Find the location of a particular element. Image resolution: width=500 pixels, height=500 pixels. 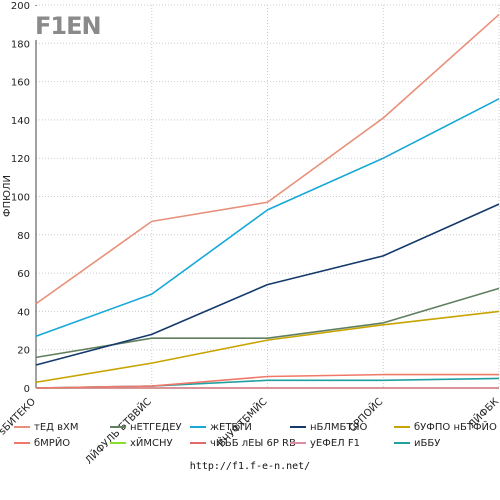

legend-label: бМРЙО is located at coordinates (52, 442).